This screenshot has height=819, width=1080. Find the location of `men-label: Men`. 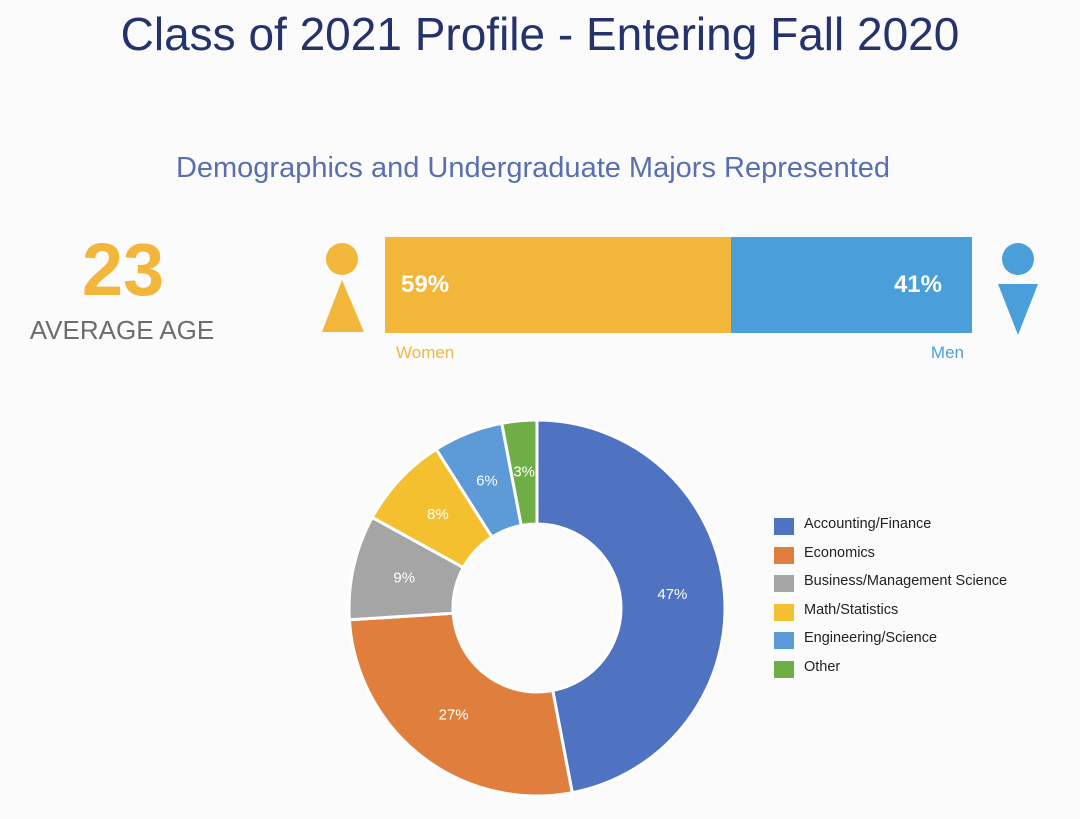

men-label: Men is located at coordinates (947, 352).